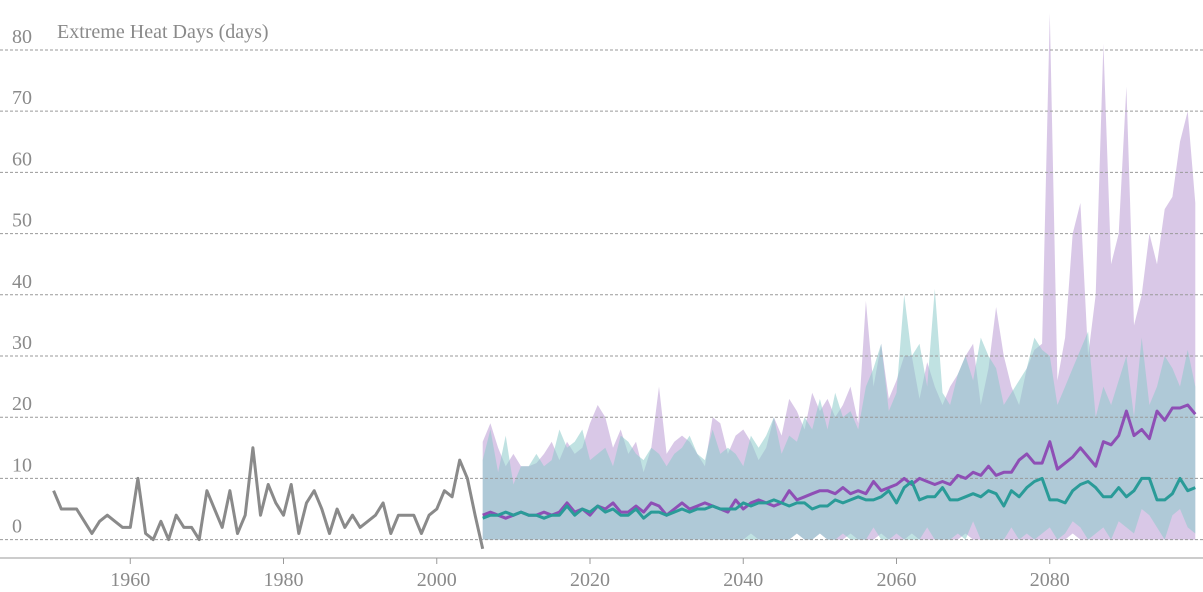  What do you see at coordinates (22, 343) in the screenshot?
I see `y-tick-label: 30` at bounding box center [22, 343].